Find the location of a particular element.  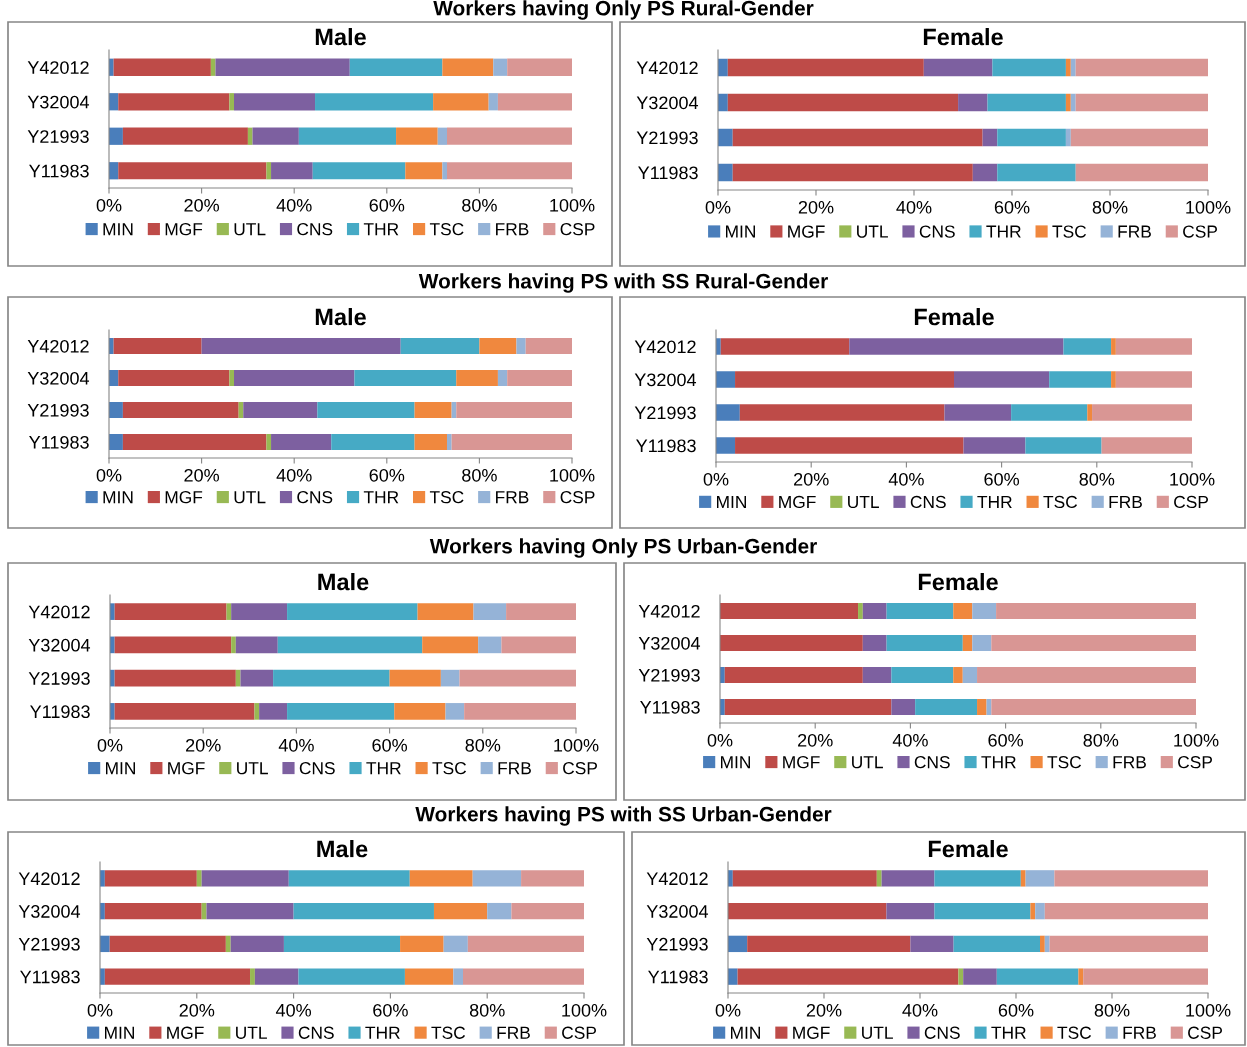

x-tick-label: 60% is located at coordinates (387, 475).